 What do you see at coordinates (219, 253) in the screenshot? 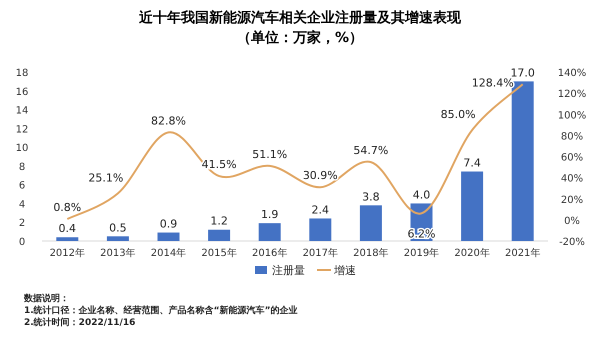
I see `x-tick-label: 2015年` at bounding box center [219, 253].